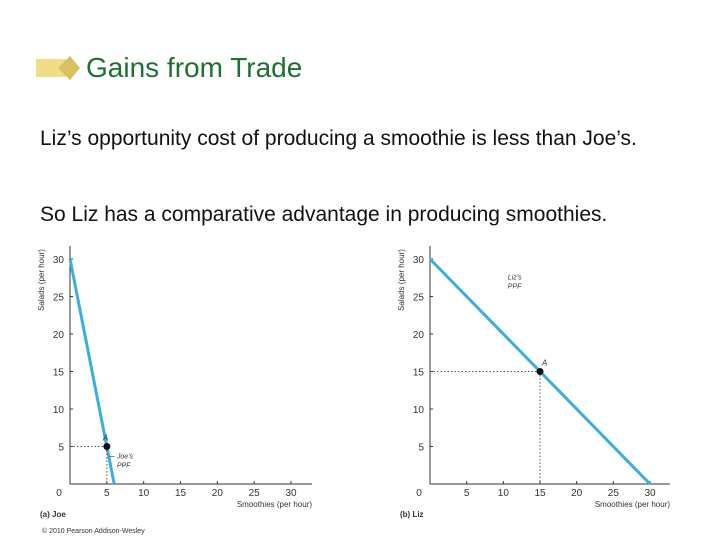  What do you see at coordinates (181, 493) in the screenshot?
I see `panel-1-x-tick-label: 15` at bounding box center [181, 493].